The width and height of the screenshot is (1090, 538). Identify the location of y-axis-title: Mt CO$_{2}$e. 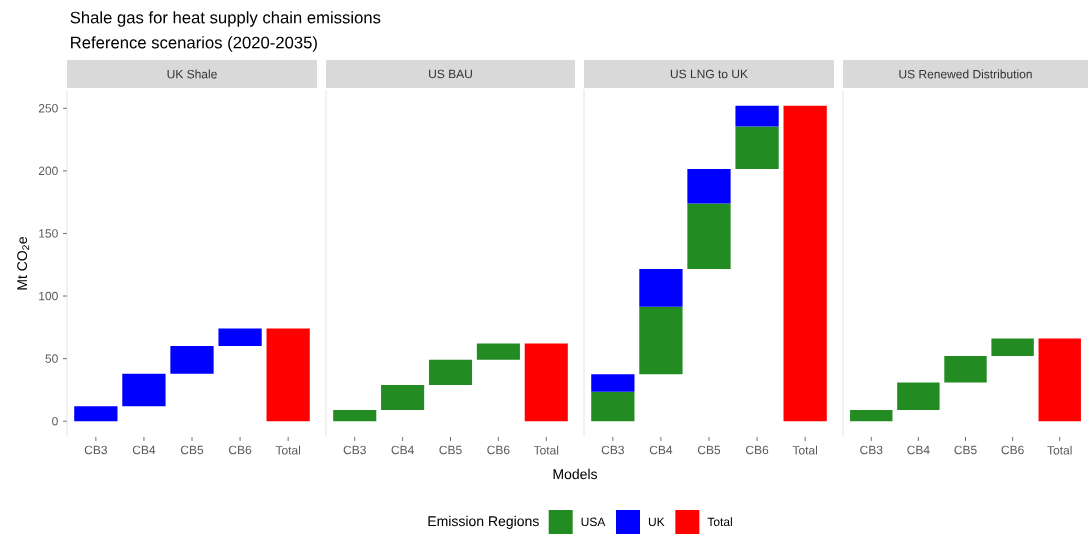
(23, 263).